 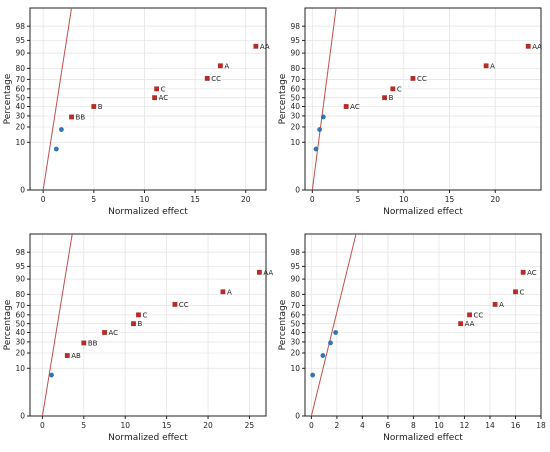 I want to click on x-tick-label: 4, so click(x=362, y=425).